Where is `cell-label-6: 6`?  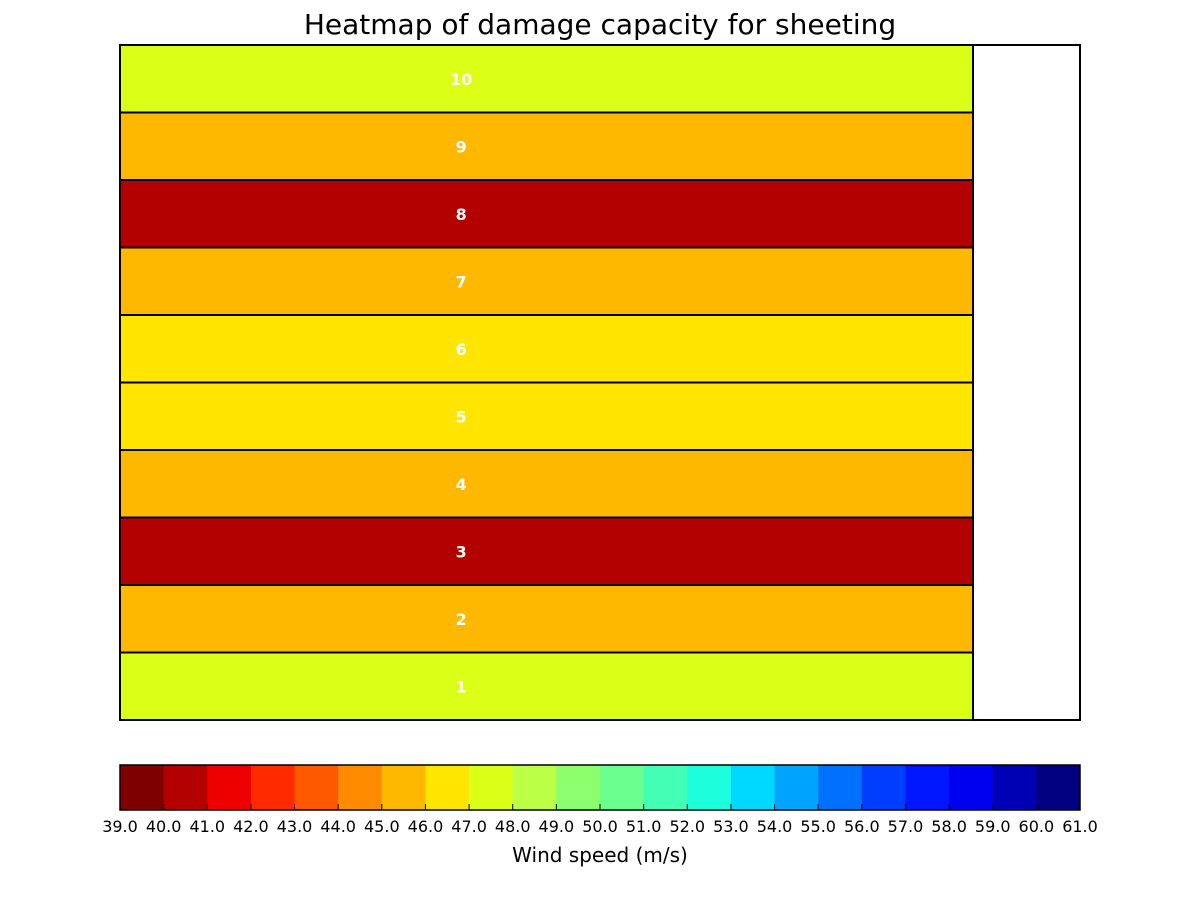 cell-label-6: 6 is located at coordinates (461, 349).